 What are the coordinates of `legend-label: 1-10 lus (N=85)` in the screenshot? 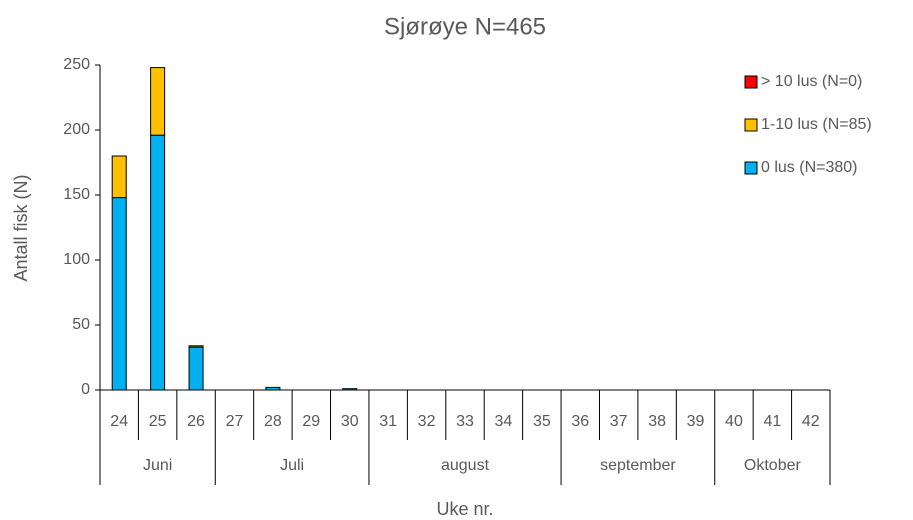 It's located at (816, 124).